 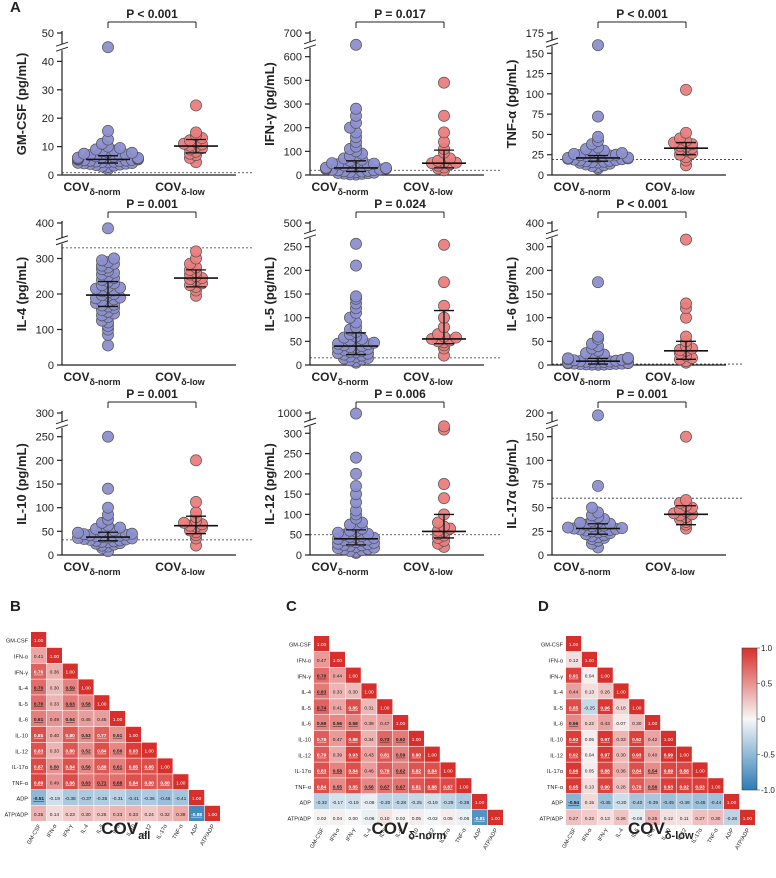 What do you see at coordinates (431, 835) in the screenshot?
I see `column-label: IL-12` at bounding box center [431, 835].